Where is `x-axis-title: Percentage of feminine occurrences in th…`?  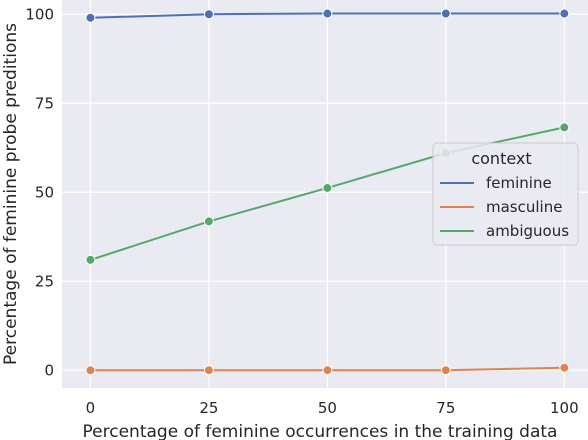 x-axis-title: Percentage of feminine occurrences in th… is located at coordinates (320, 431).